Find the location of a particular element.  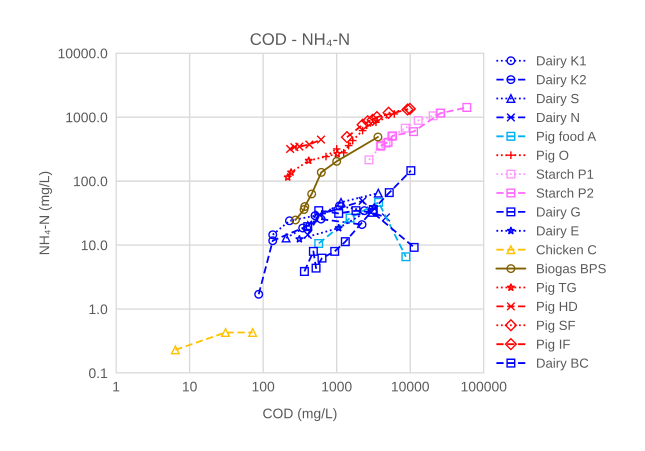

y-tick-label: 10000.0 is located at coordinates (83, 53).